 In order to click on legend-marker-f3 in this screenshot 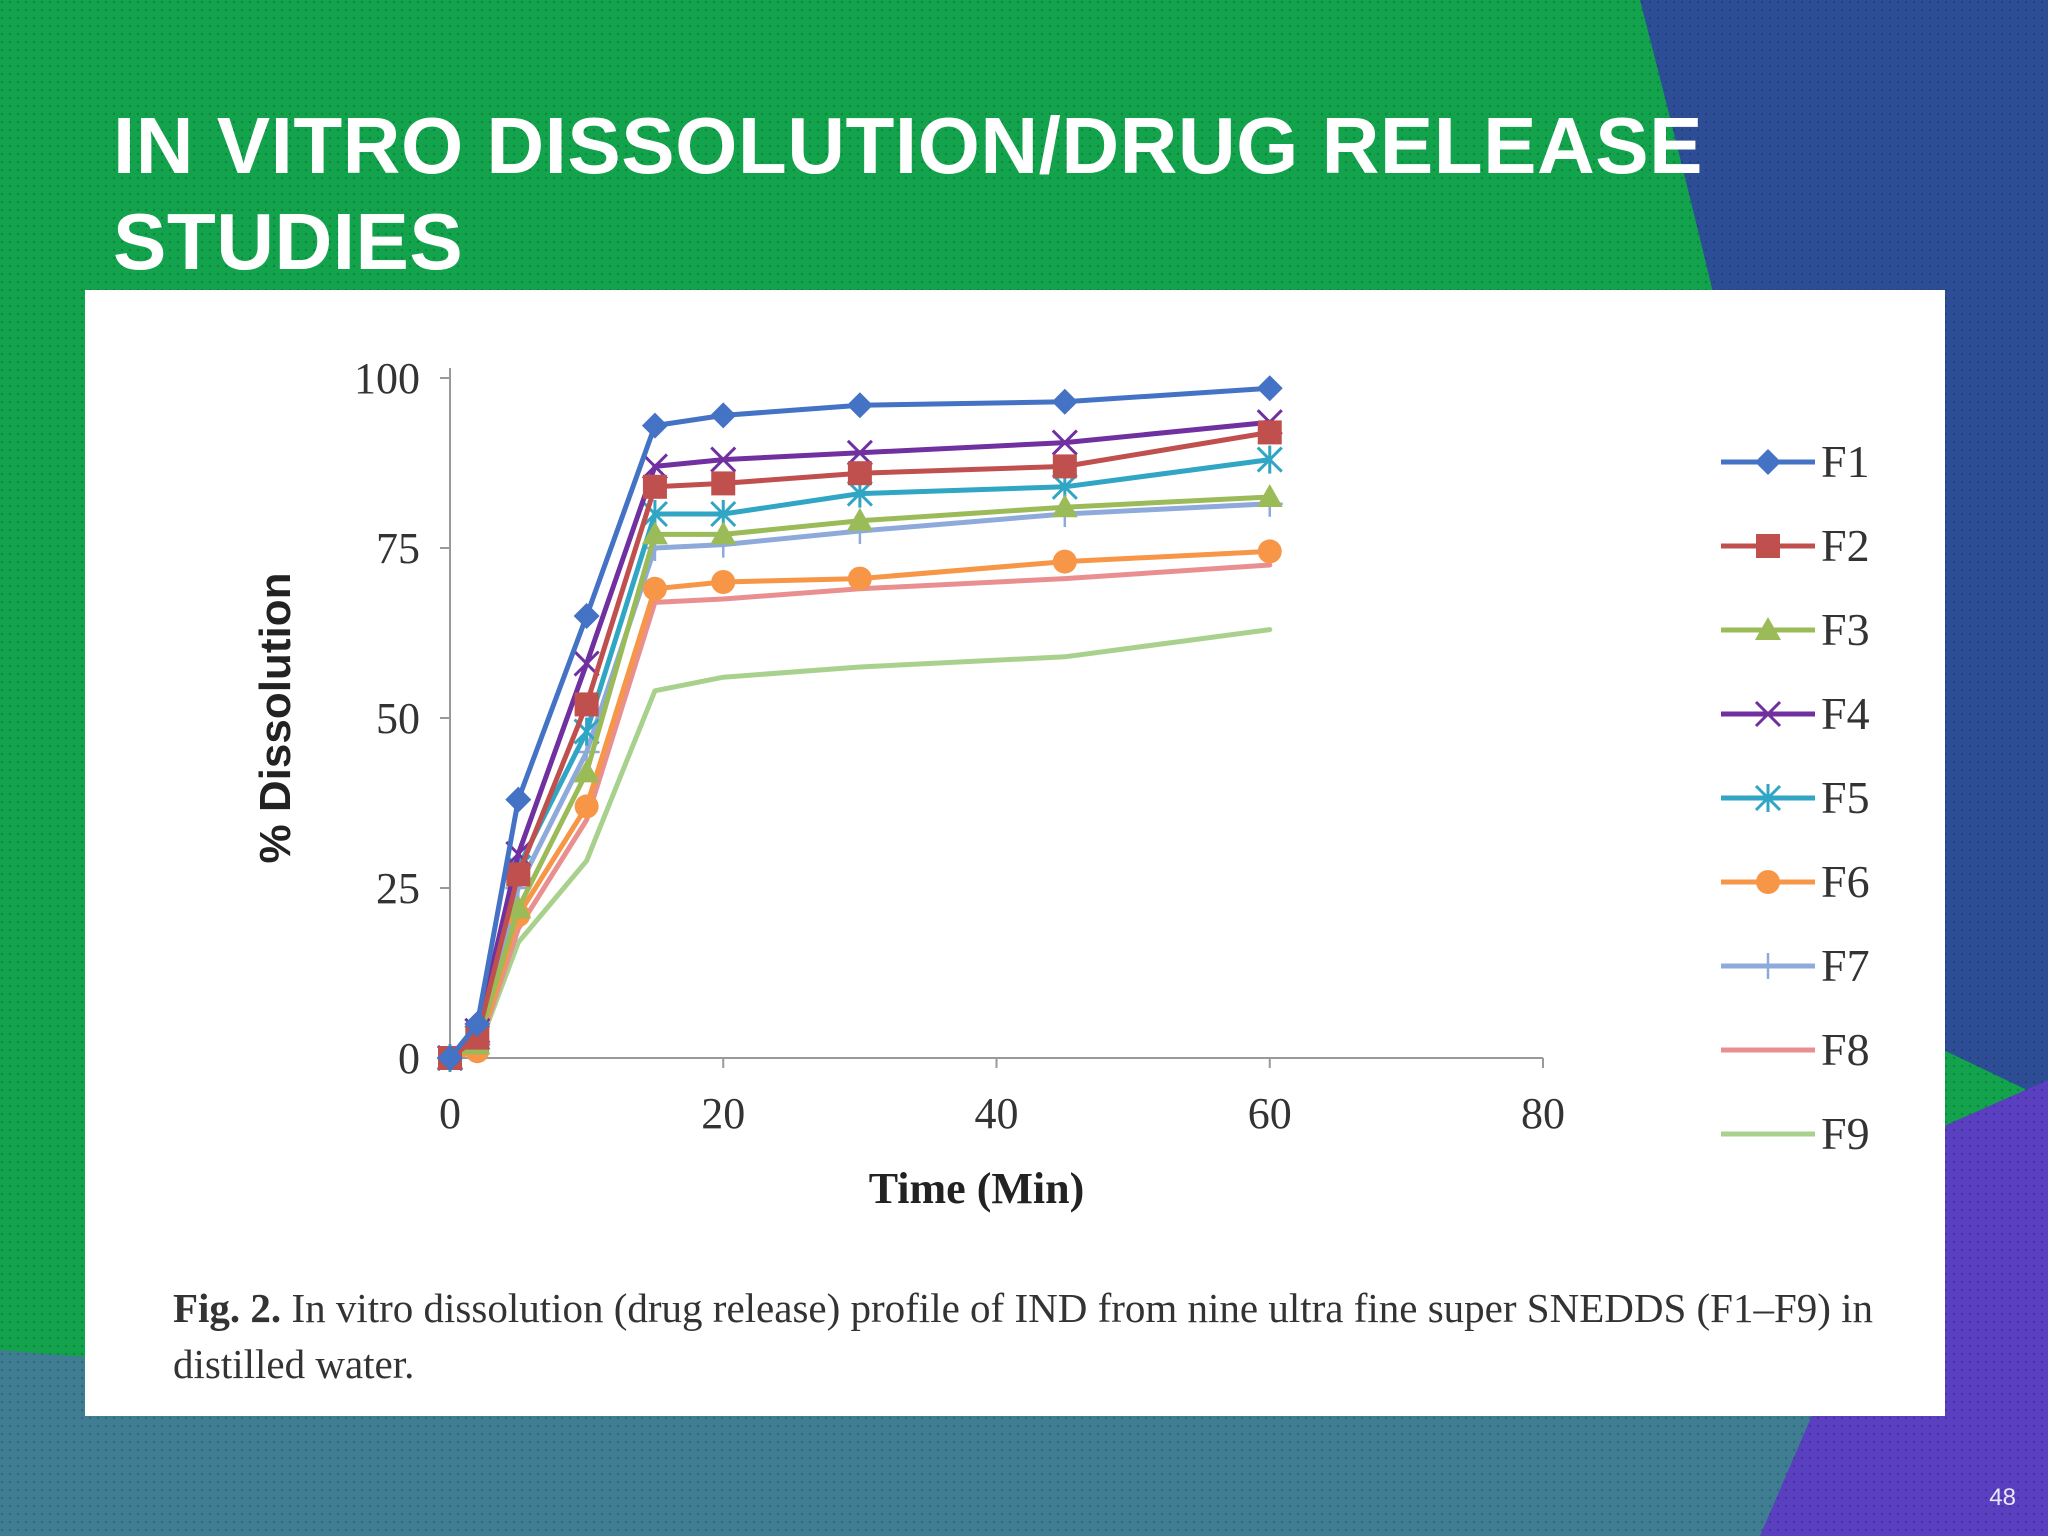, I will do `click(1768, 628)`.